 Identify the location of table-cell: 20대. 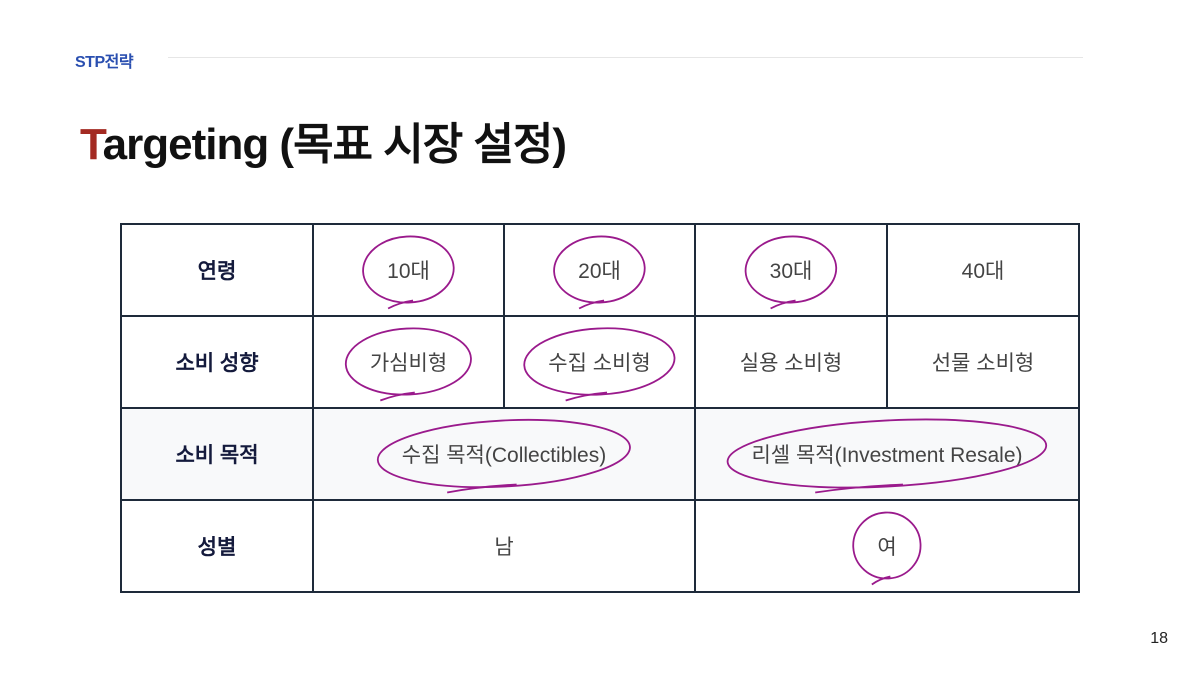
(599, 270).